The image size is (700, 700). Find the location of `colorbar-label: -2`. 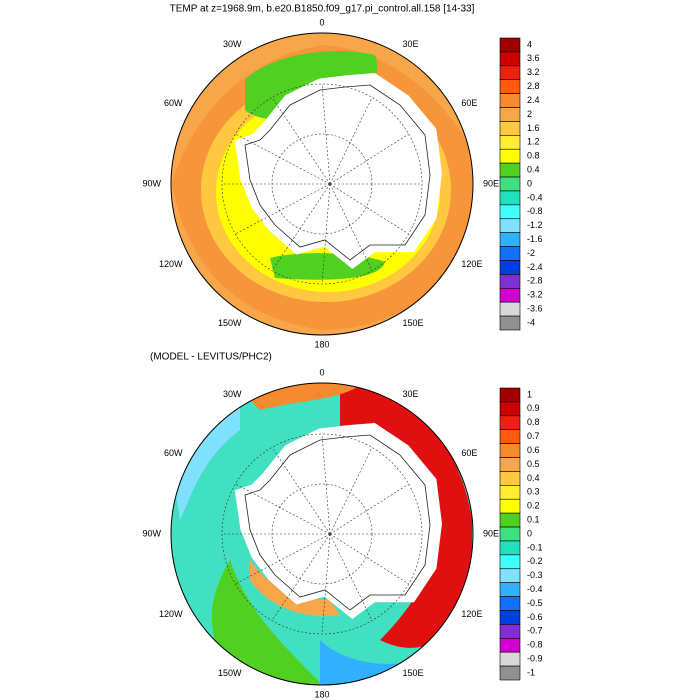

colorbar-label: -2 is located at coordinates (531, 253).